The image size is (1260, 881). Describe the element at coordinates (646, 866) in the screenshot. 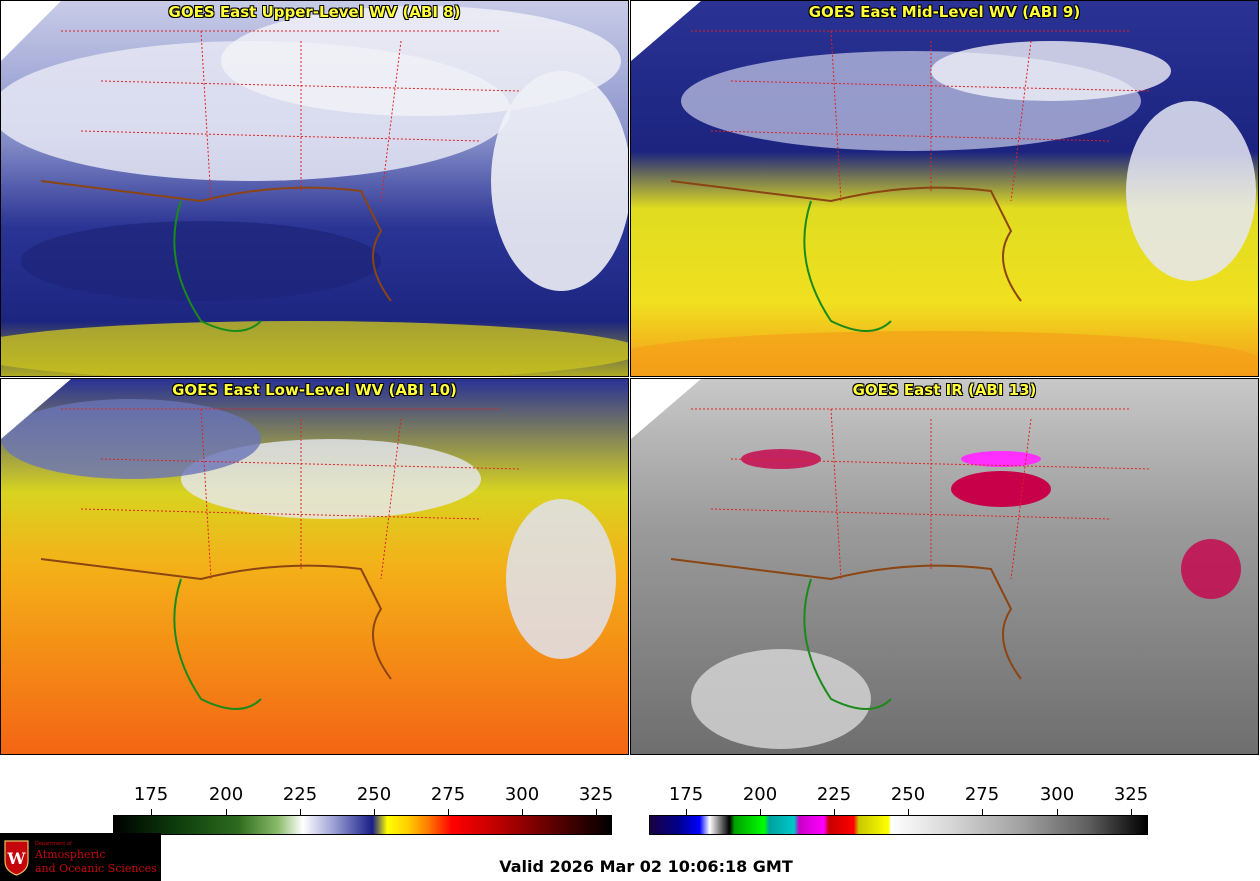

I see `valid-time: Valid 2026 Mar 02 10:06:18 GMT` at that location.